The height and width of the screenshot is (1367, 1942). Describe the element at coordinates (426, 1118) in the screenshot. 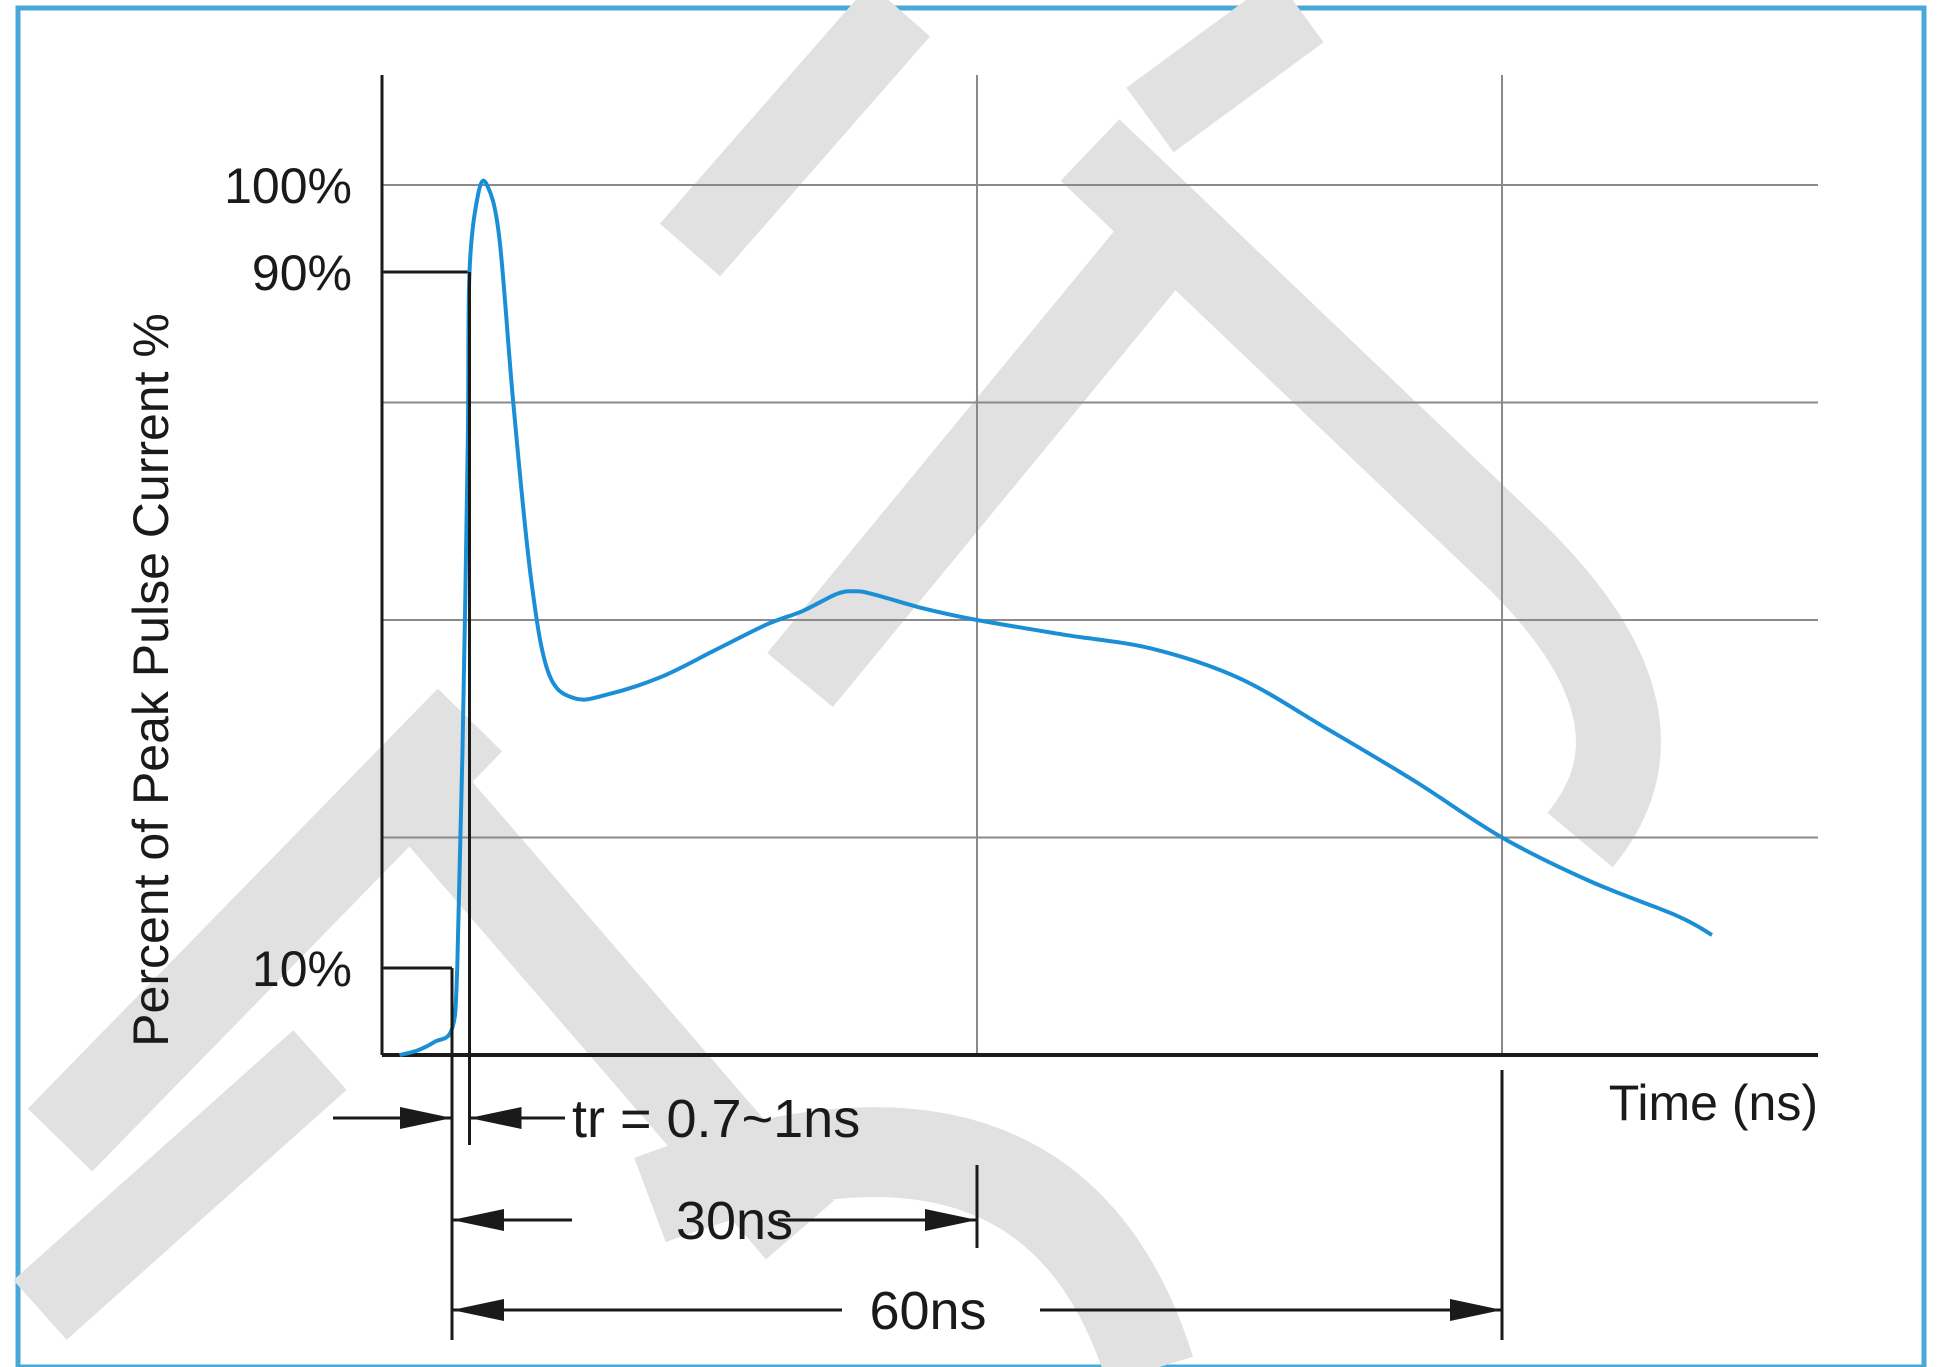

I see `tr-arrow-left-head` at that location.